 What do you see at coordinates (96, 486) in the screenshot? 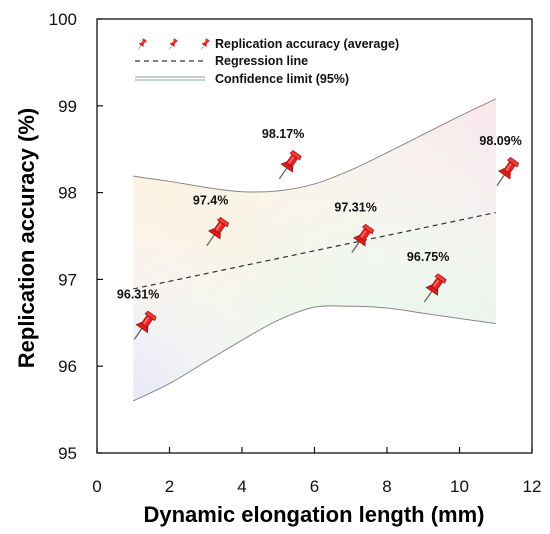
I see `x-tick-label: 0` at bounding box center [96, 486].